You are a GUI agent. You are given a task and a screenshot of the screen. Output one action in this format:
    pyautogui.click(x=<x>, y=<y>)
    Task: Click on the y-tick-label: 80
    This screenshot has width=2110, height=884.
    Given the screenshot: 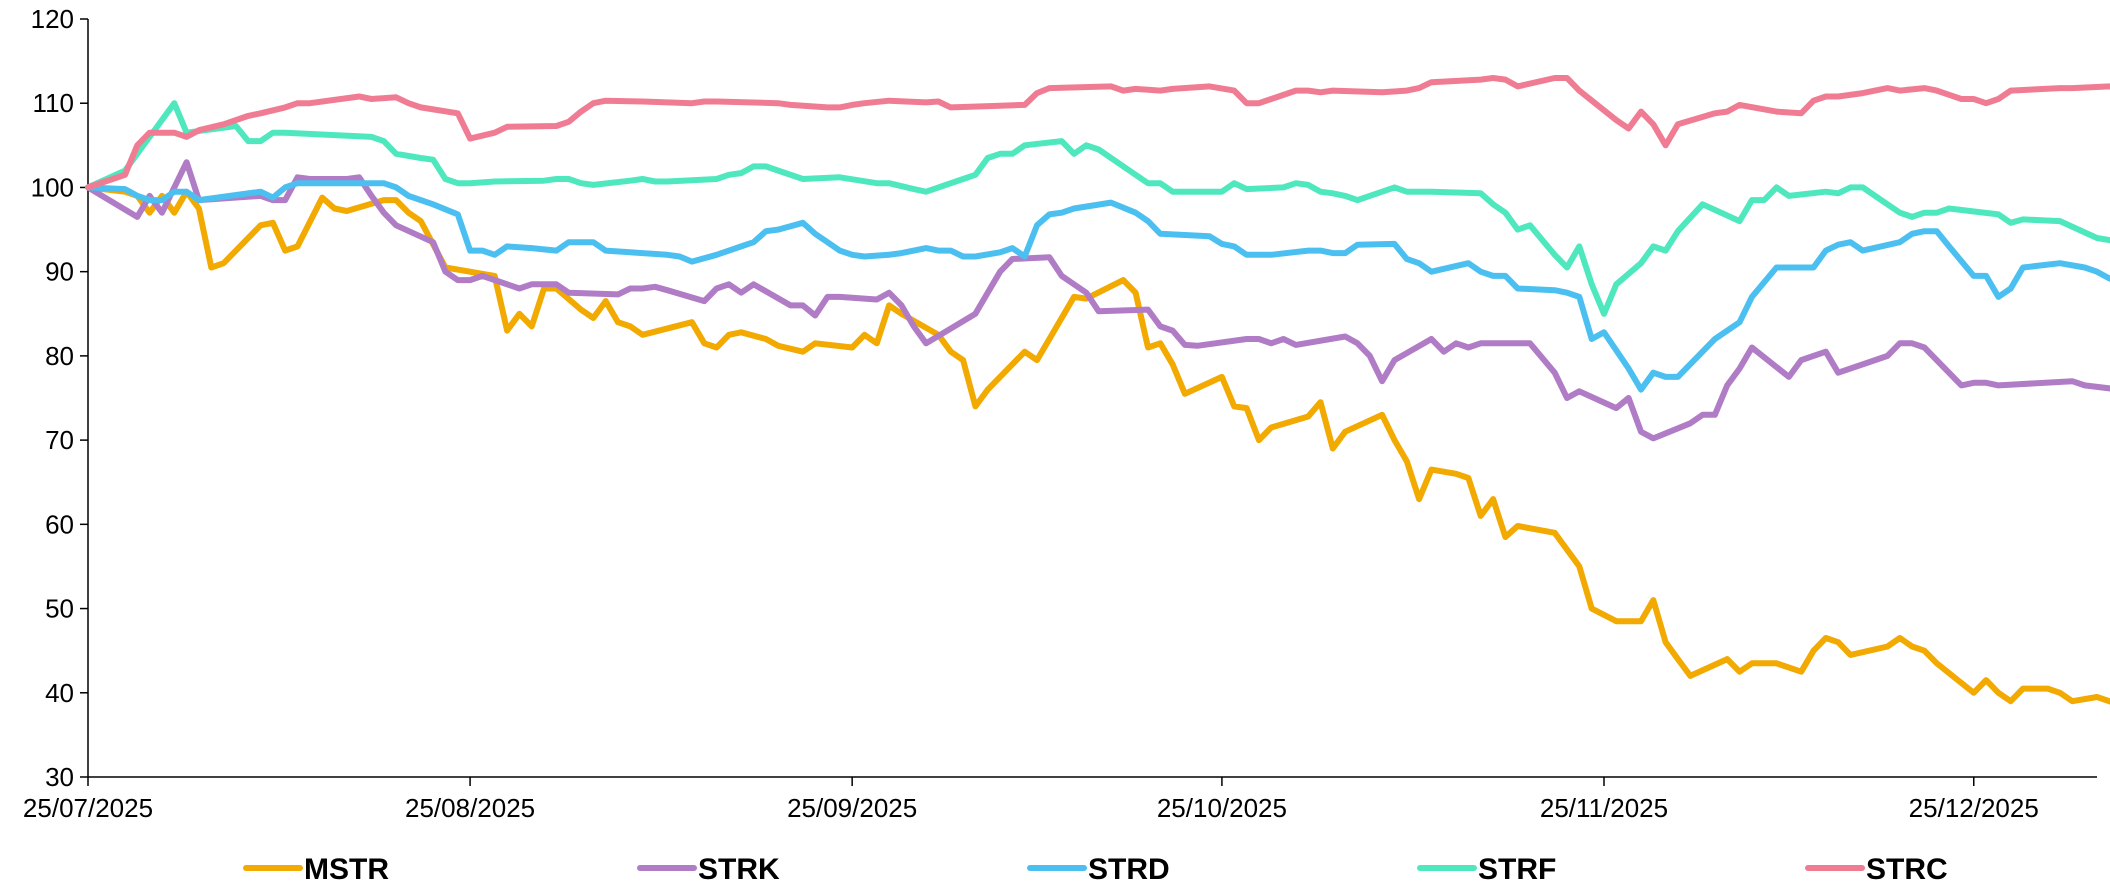 What is the action you would take?
    pyautogui.click(x=59, y=356)
    